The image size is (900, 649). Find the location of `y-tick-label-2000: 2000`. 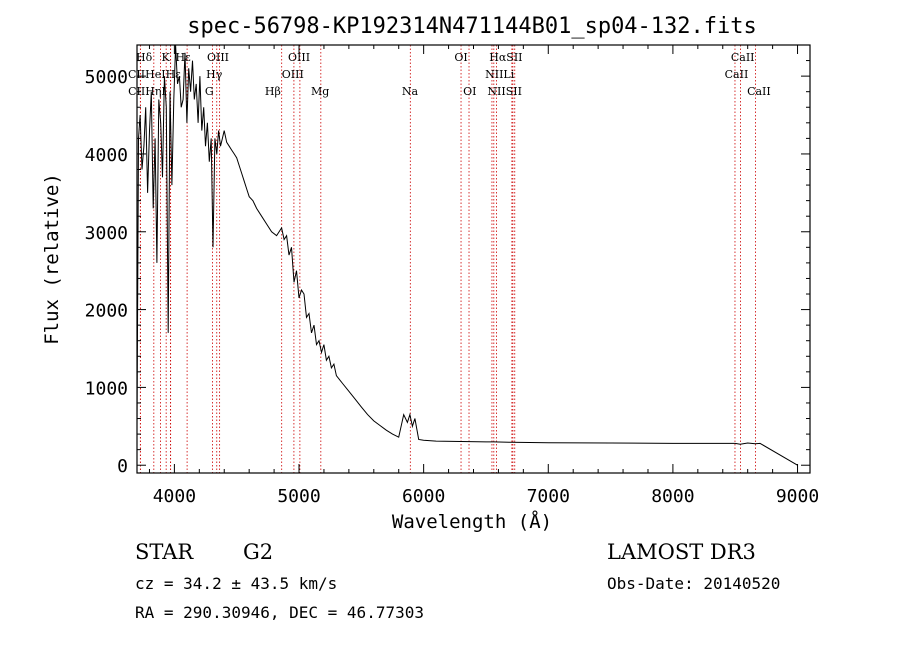

y-tick-label-2000: 2000 is located at coordinates (106, 311).